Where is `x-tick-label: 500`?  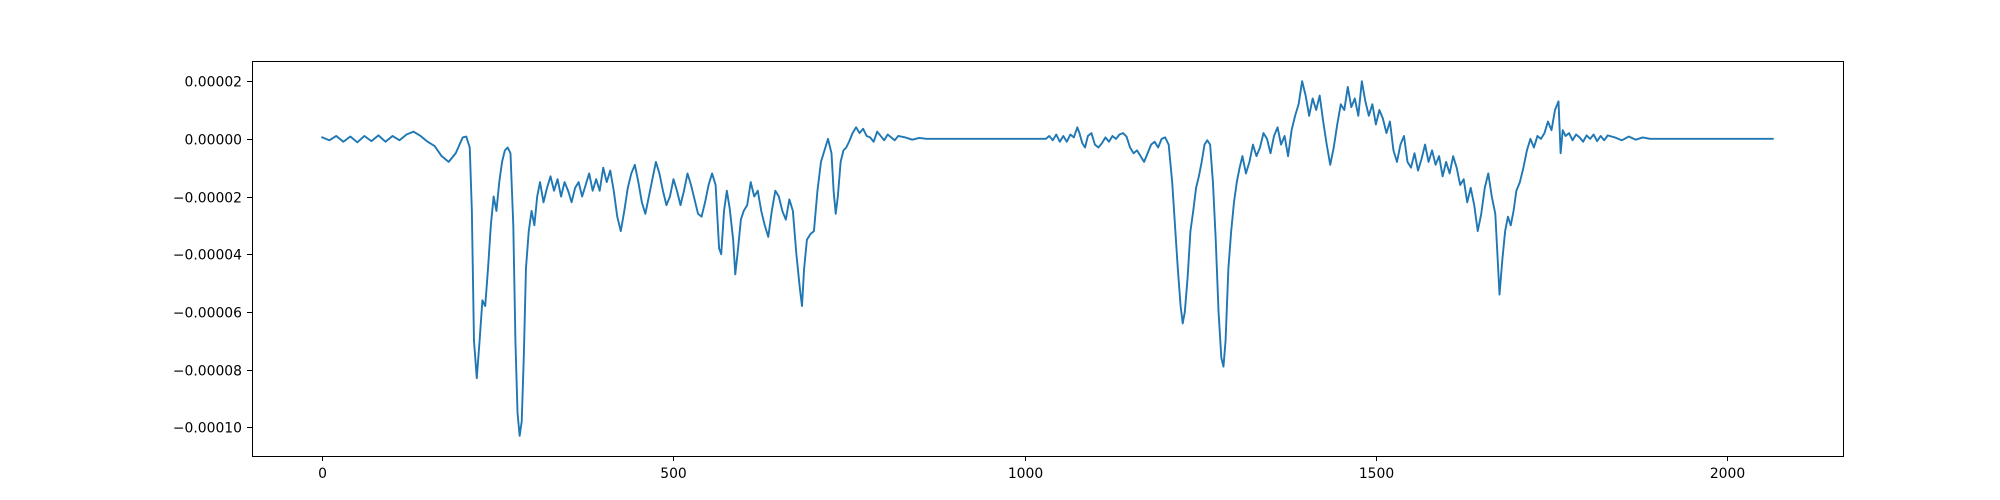 x-tick-label: 500 is located at coordinates (673, 474).